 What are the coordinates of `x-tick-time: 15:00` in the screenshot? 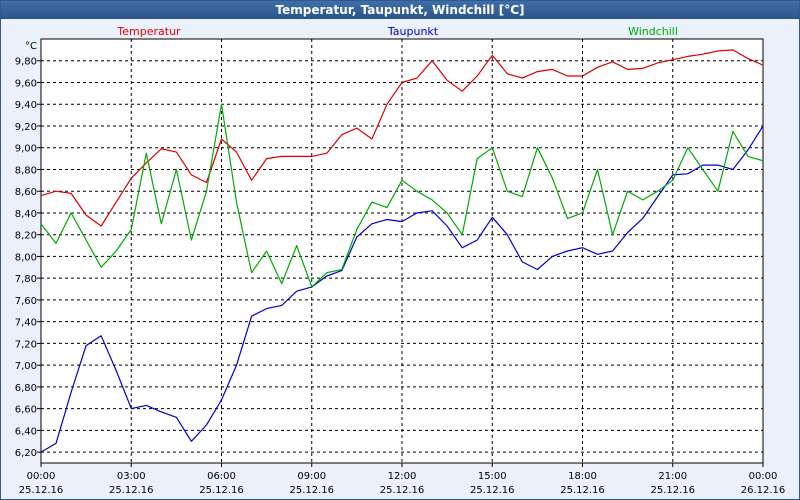 It's located at (492, 476).